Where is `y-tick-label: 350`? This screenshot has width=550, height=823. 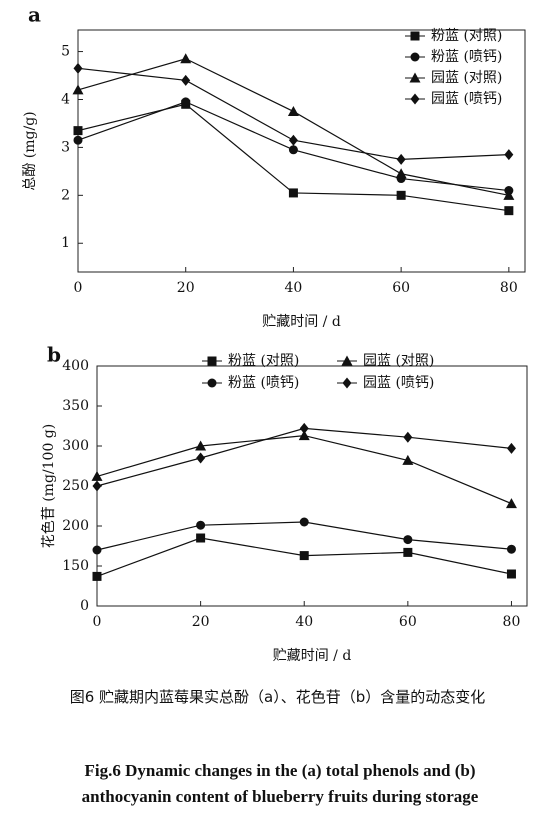
y-tick-label: 350 is located at coordinates (75, 406).